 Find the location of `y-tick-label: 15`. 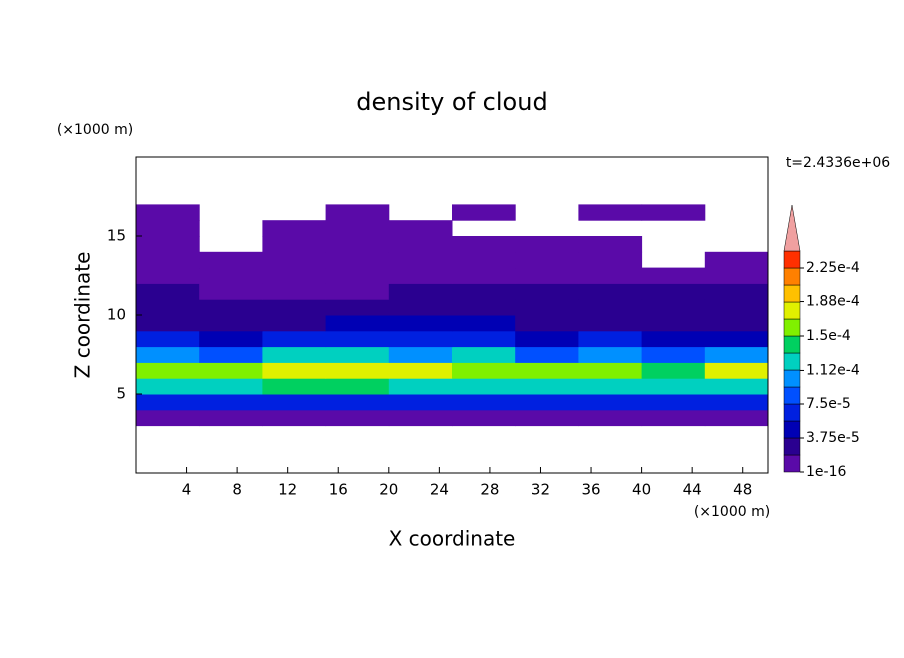

y-tick-label: 15 is located at coordinates (116, 236).